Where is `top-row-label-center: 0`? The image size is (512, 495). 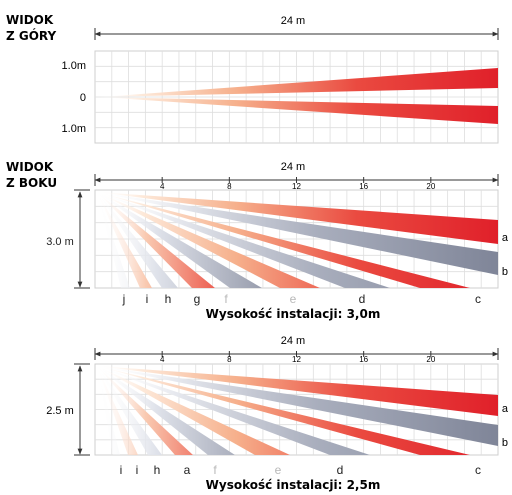 top-row-label-center: 0 is located at coordinates (83, 98).